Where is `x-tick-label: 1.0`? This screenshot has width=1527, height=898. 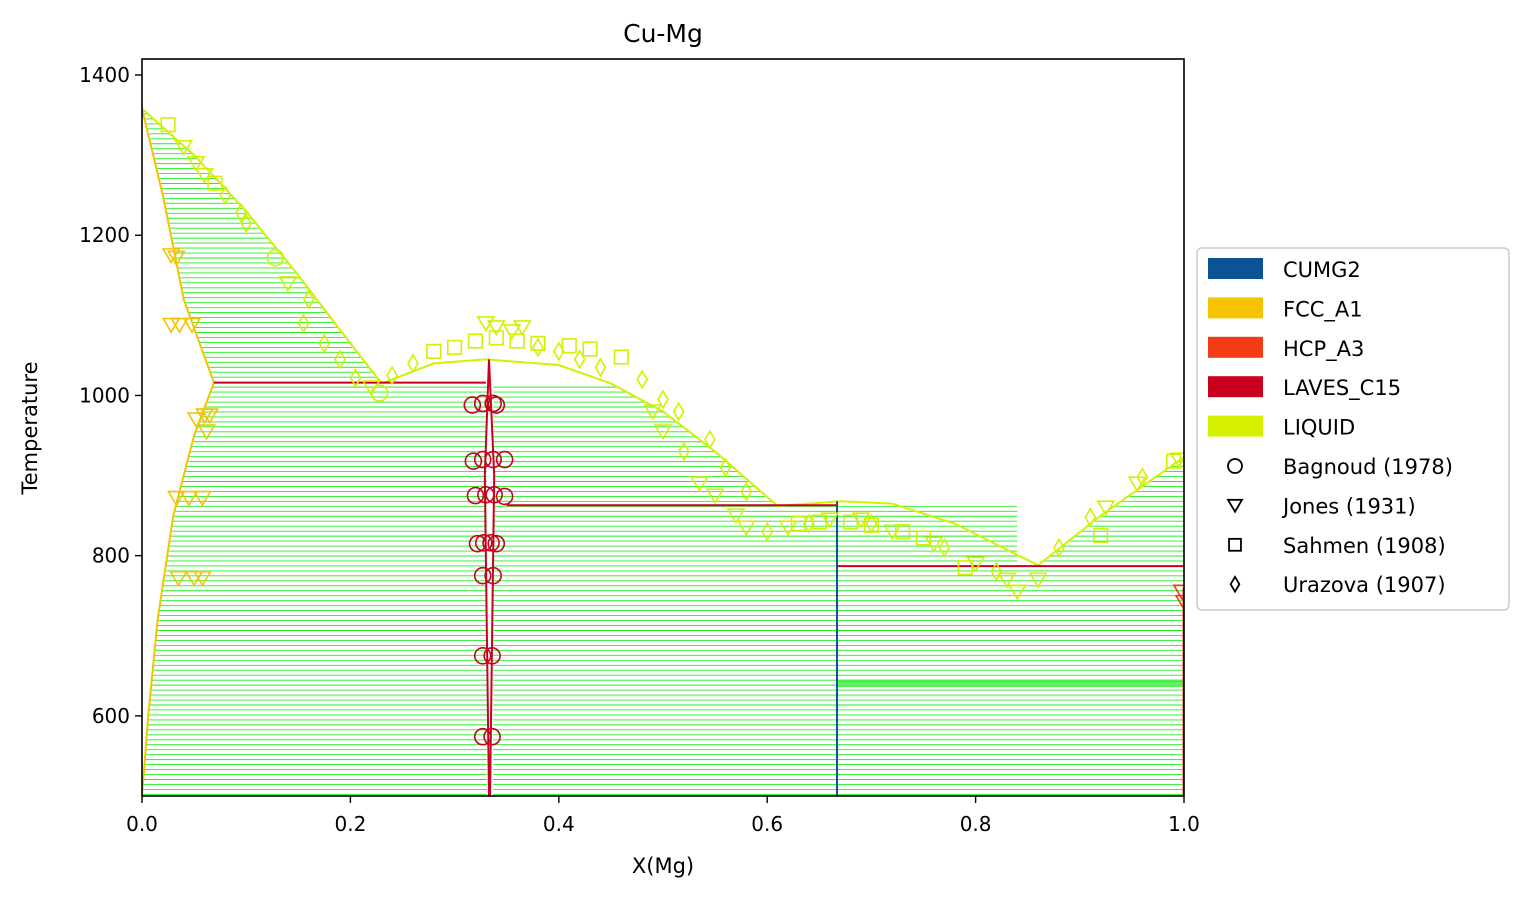
x-tick-label: 1.0 is located at coordinates (1184, 824).